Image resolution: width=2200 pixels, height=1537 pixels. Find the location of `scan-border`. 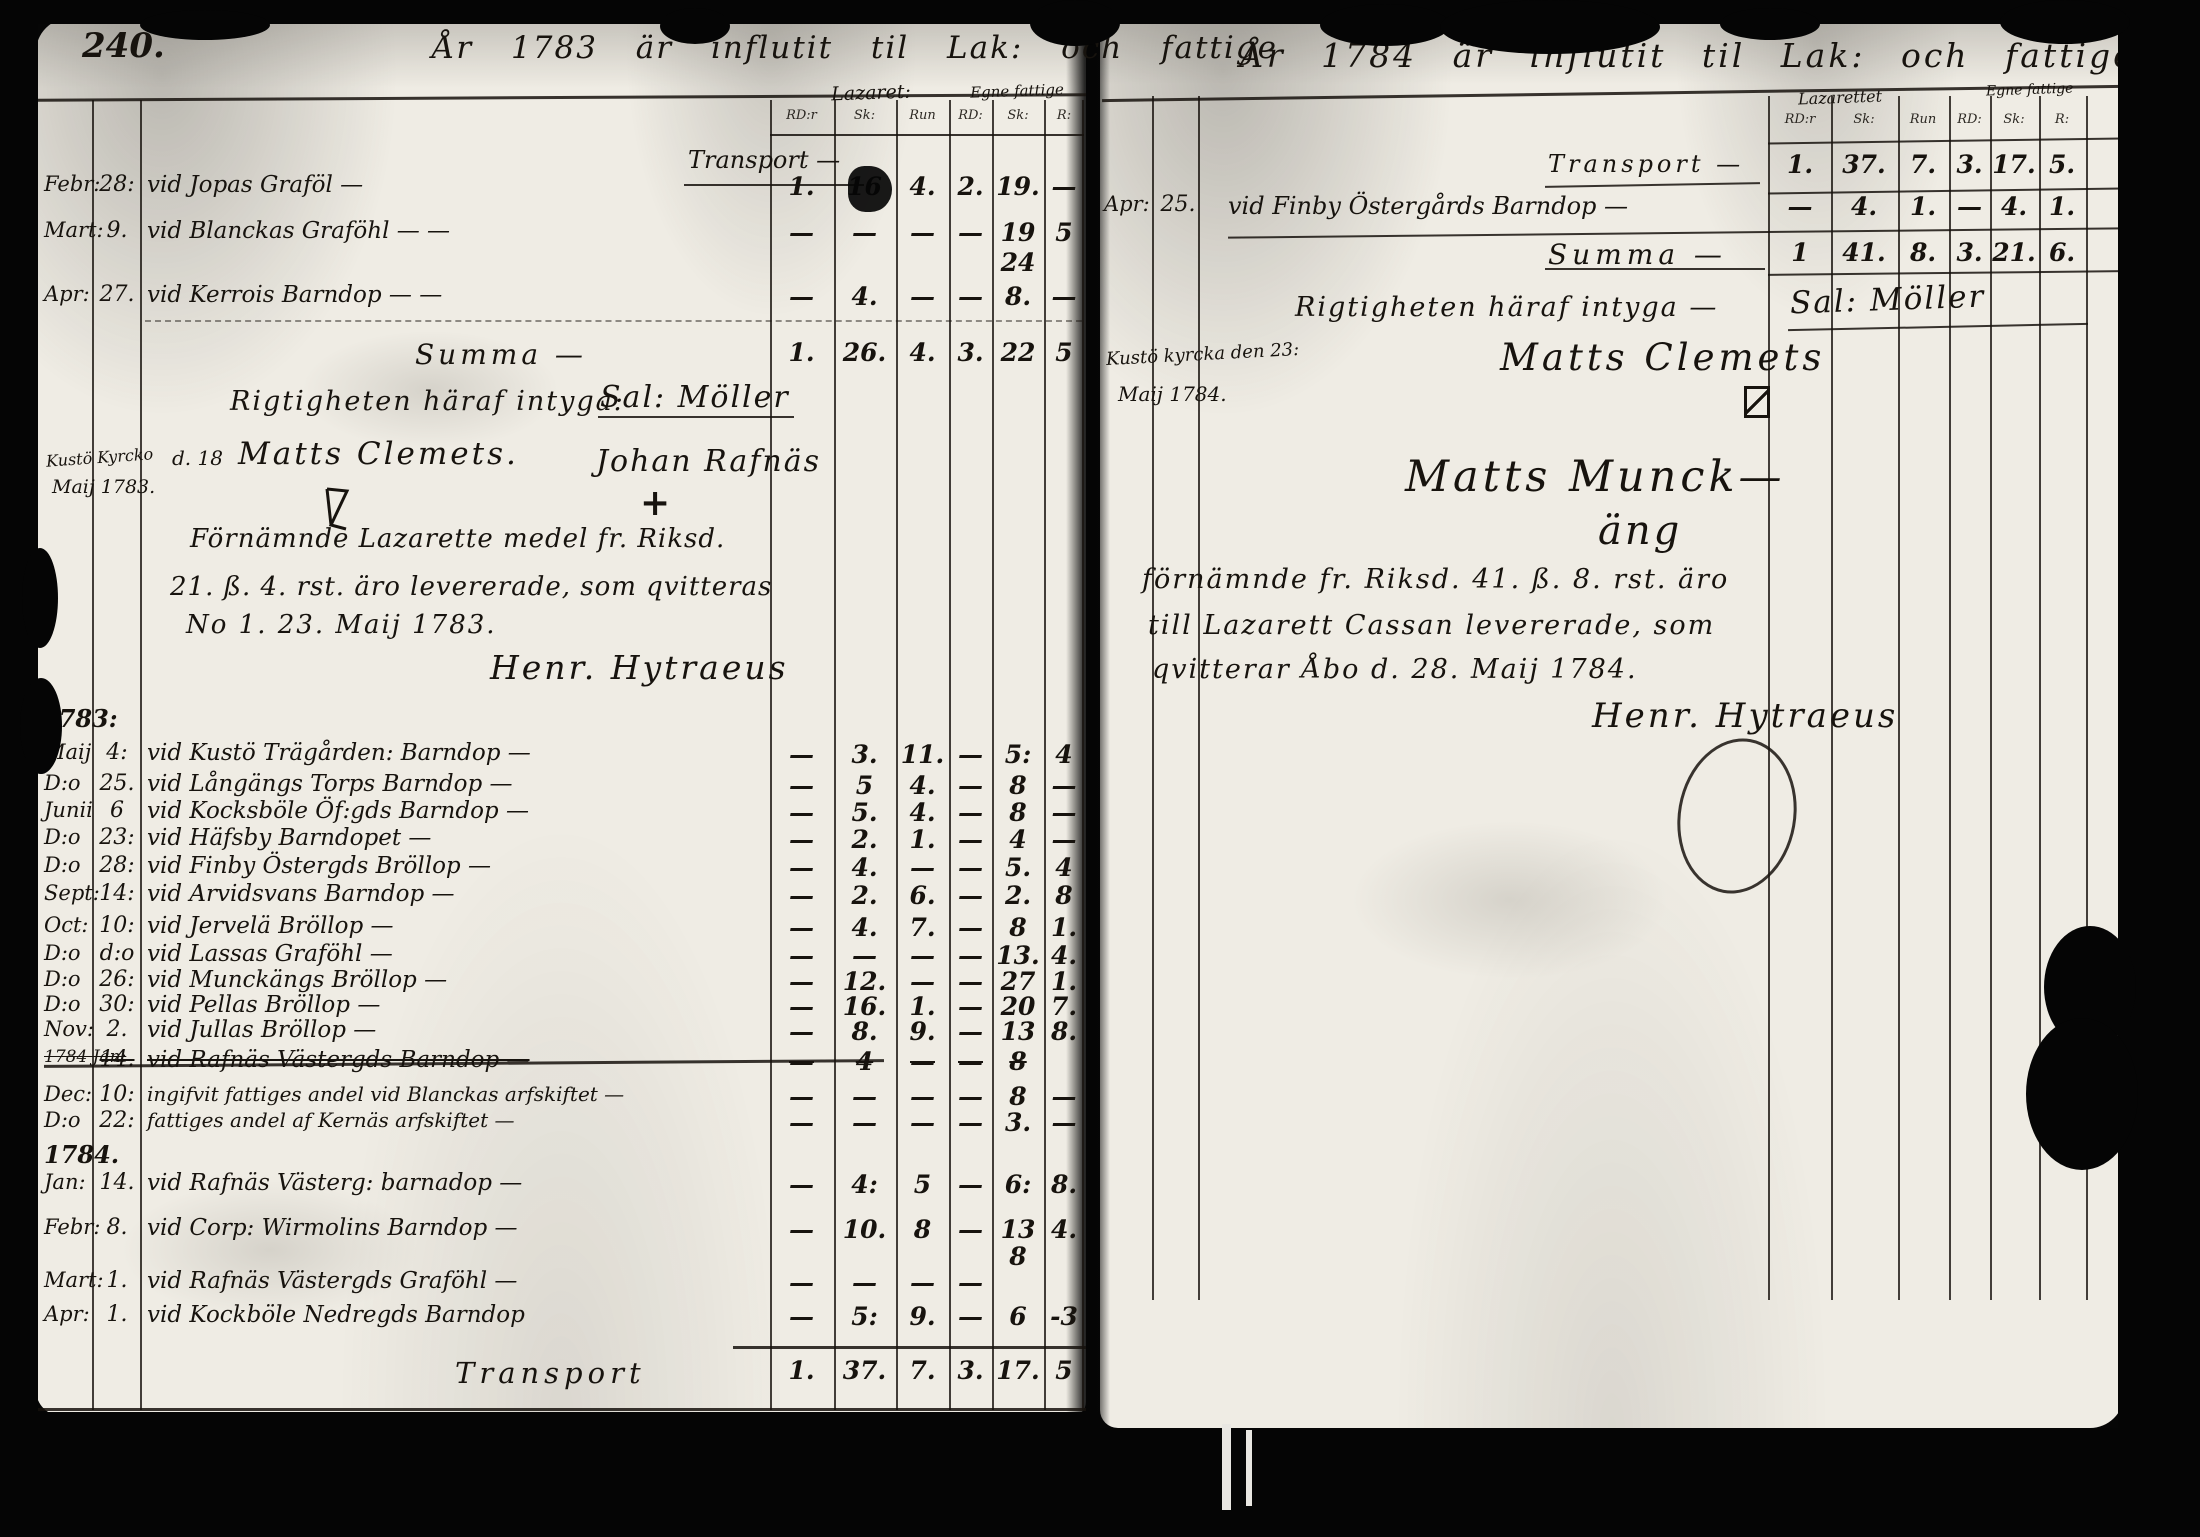

scan-border is located at coordinates (550, 1474).